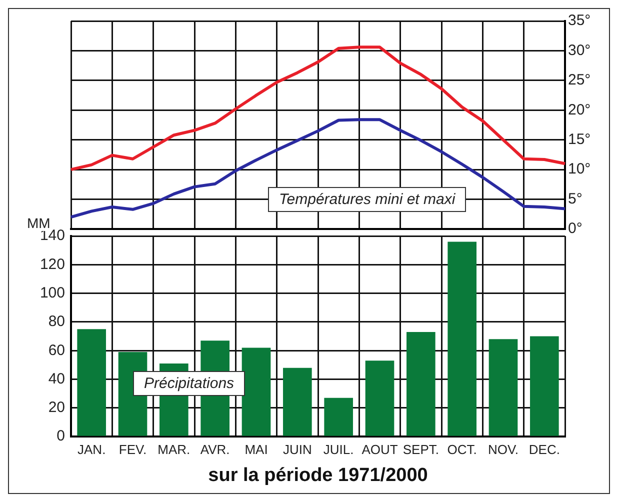 The width and height of the screenshot is (619, 501). What do you see at coordinates (56, 350) in the screenshot?
I see `y-tick-label: 60` at bounding box center [56, 350].